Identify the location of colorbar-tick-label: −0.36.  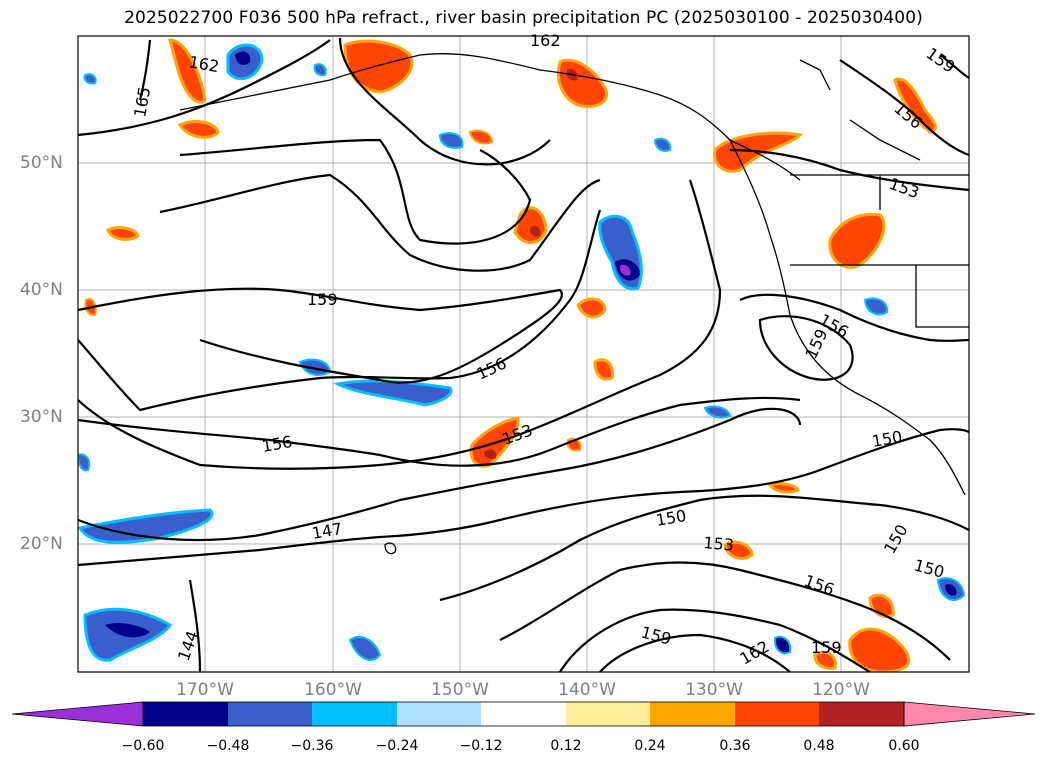
(312, 746).